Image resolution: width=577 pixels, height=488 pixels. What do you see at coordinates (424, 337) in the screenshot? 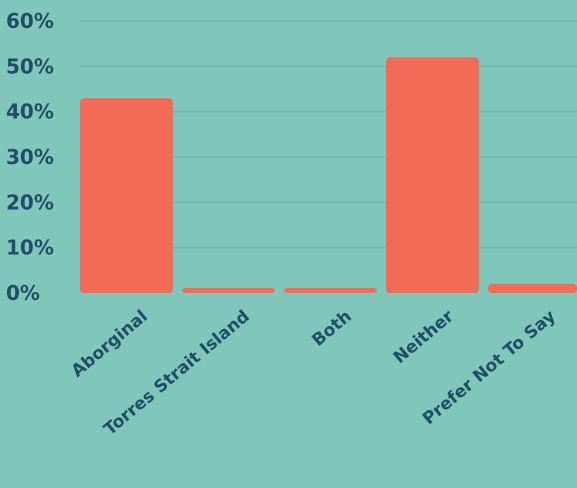
I see `x-tick-label: Neither` at bounding box center [424, 337].